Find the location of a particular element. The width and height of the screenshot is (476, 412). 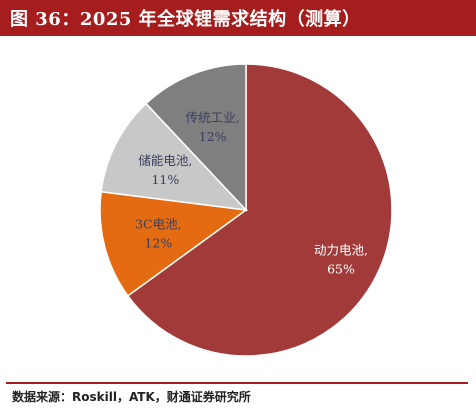

slice-label-4: 传统工业, is located at coordinates (213, 117).